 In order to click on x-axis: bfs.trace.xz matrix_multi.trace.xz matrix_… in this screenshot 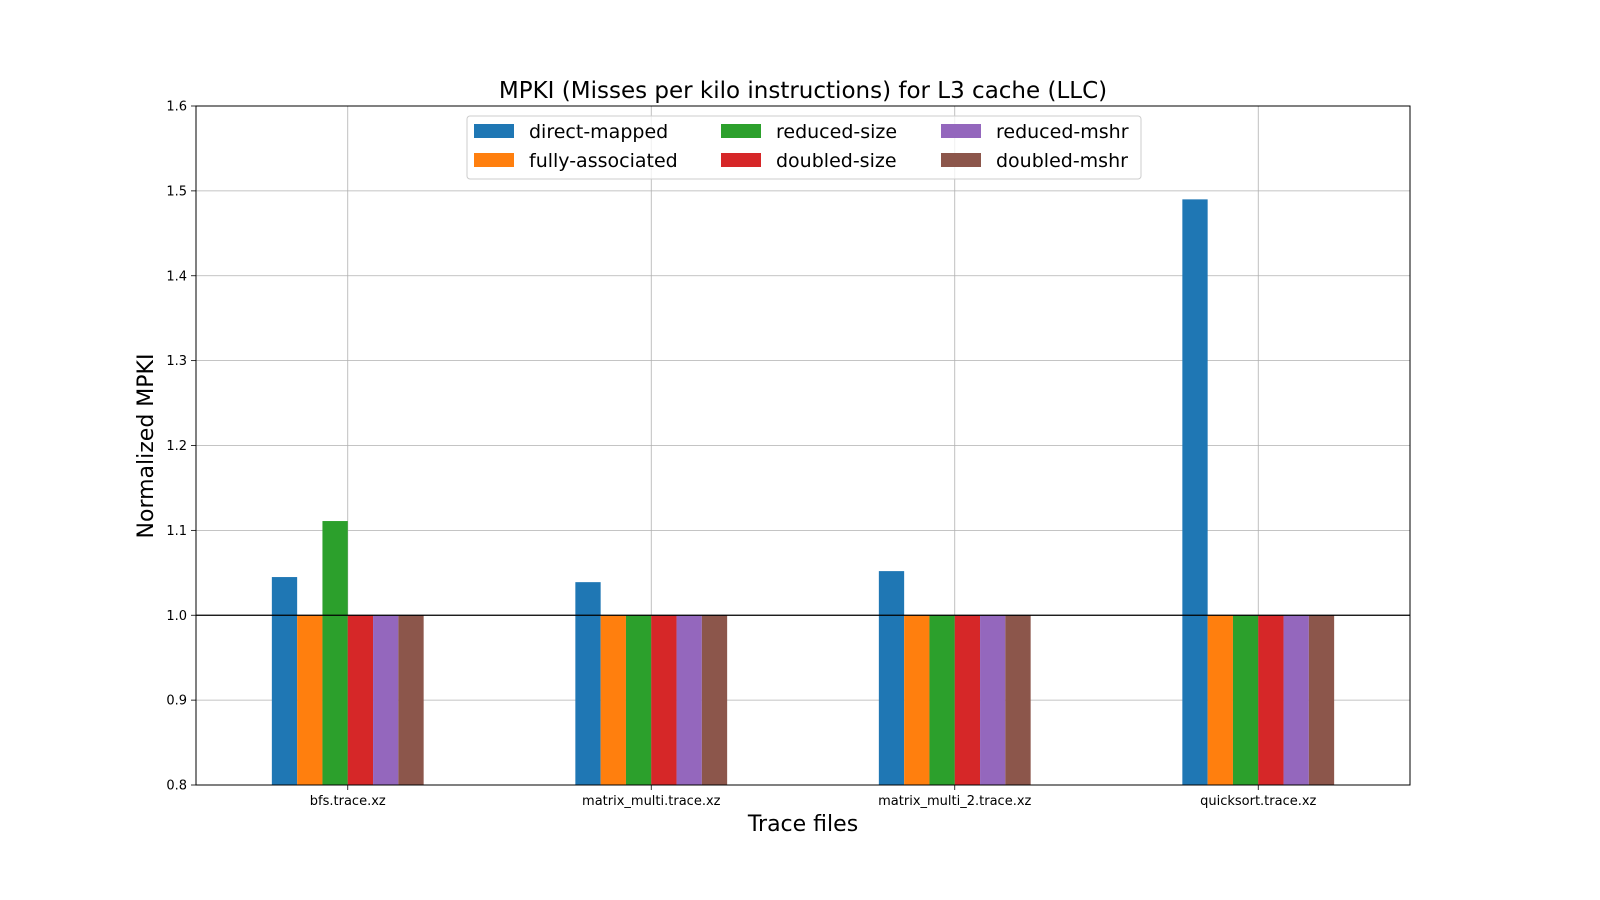, I will do `click(813, 797)`.